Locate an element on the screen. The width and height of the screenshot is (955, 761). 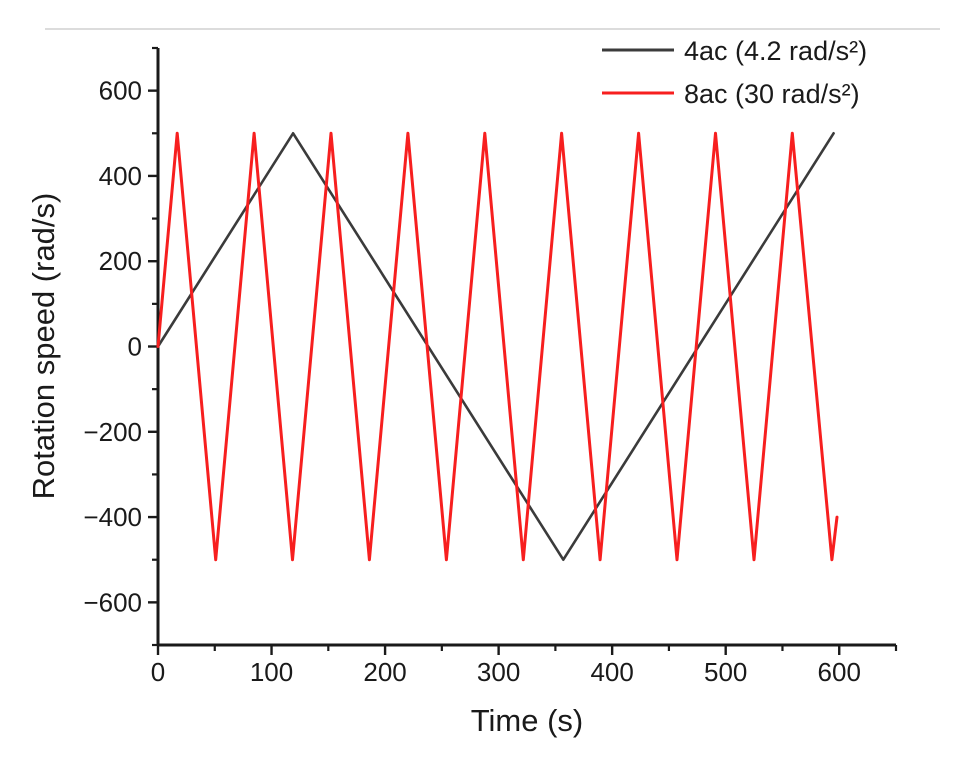
x-tick-label: 0 is located at coordinates (158, 672).